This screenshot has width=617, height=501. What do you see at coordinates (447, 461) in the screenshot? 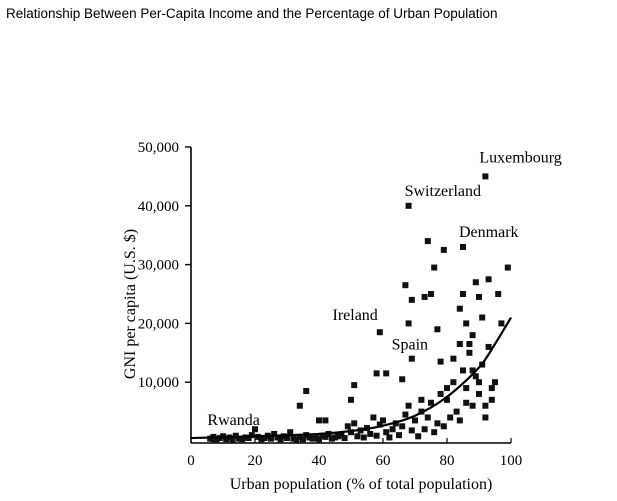
I see `x-tick-label: 80` at bounding box center [447, 461].